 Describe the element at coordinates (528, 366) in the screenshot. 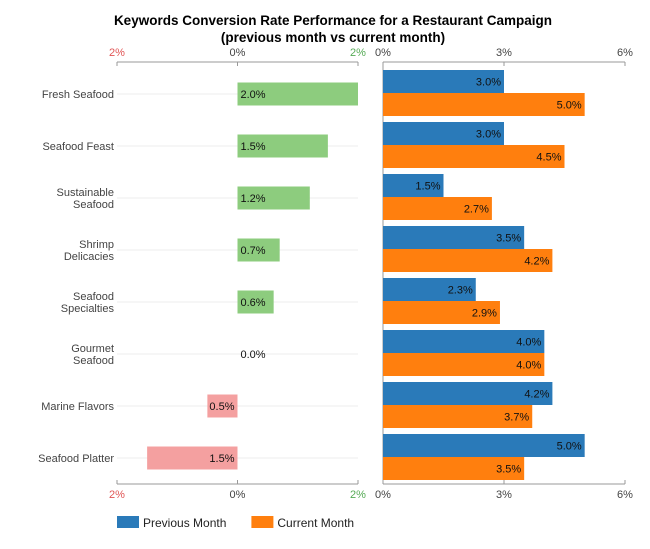

I see `current-month-value-label: 4.0%` at that location.